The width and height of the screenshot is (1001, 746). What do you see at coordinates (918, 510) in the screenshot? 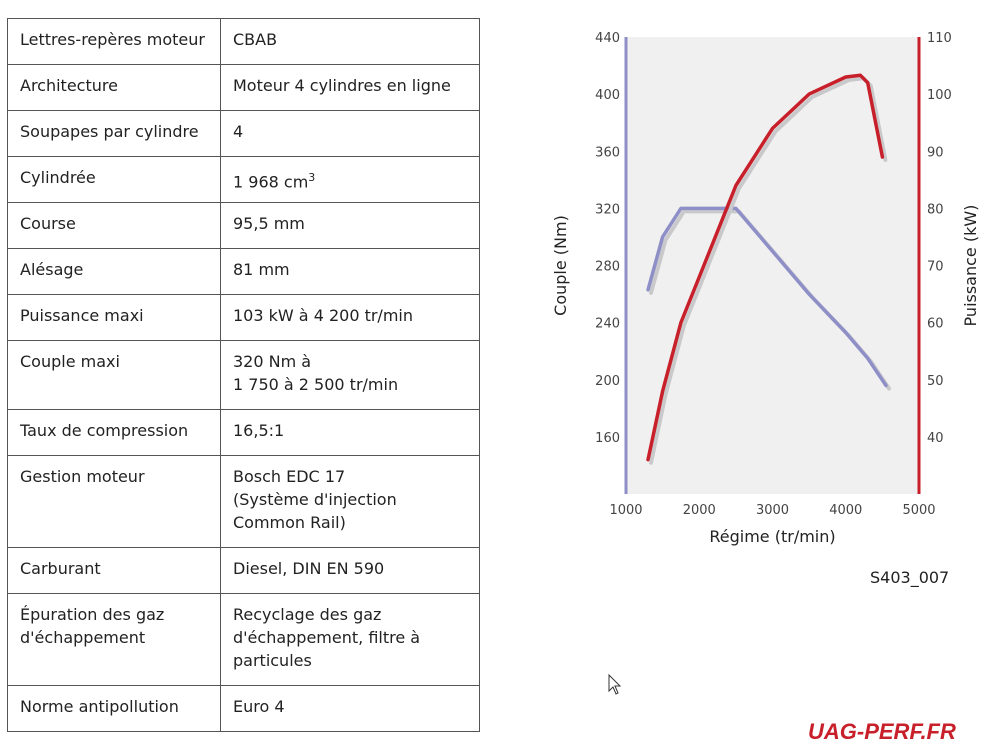
I see `x-tick-label: 5000` at bounding box center [918, 510].